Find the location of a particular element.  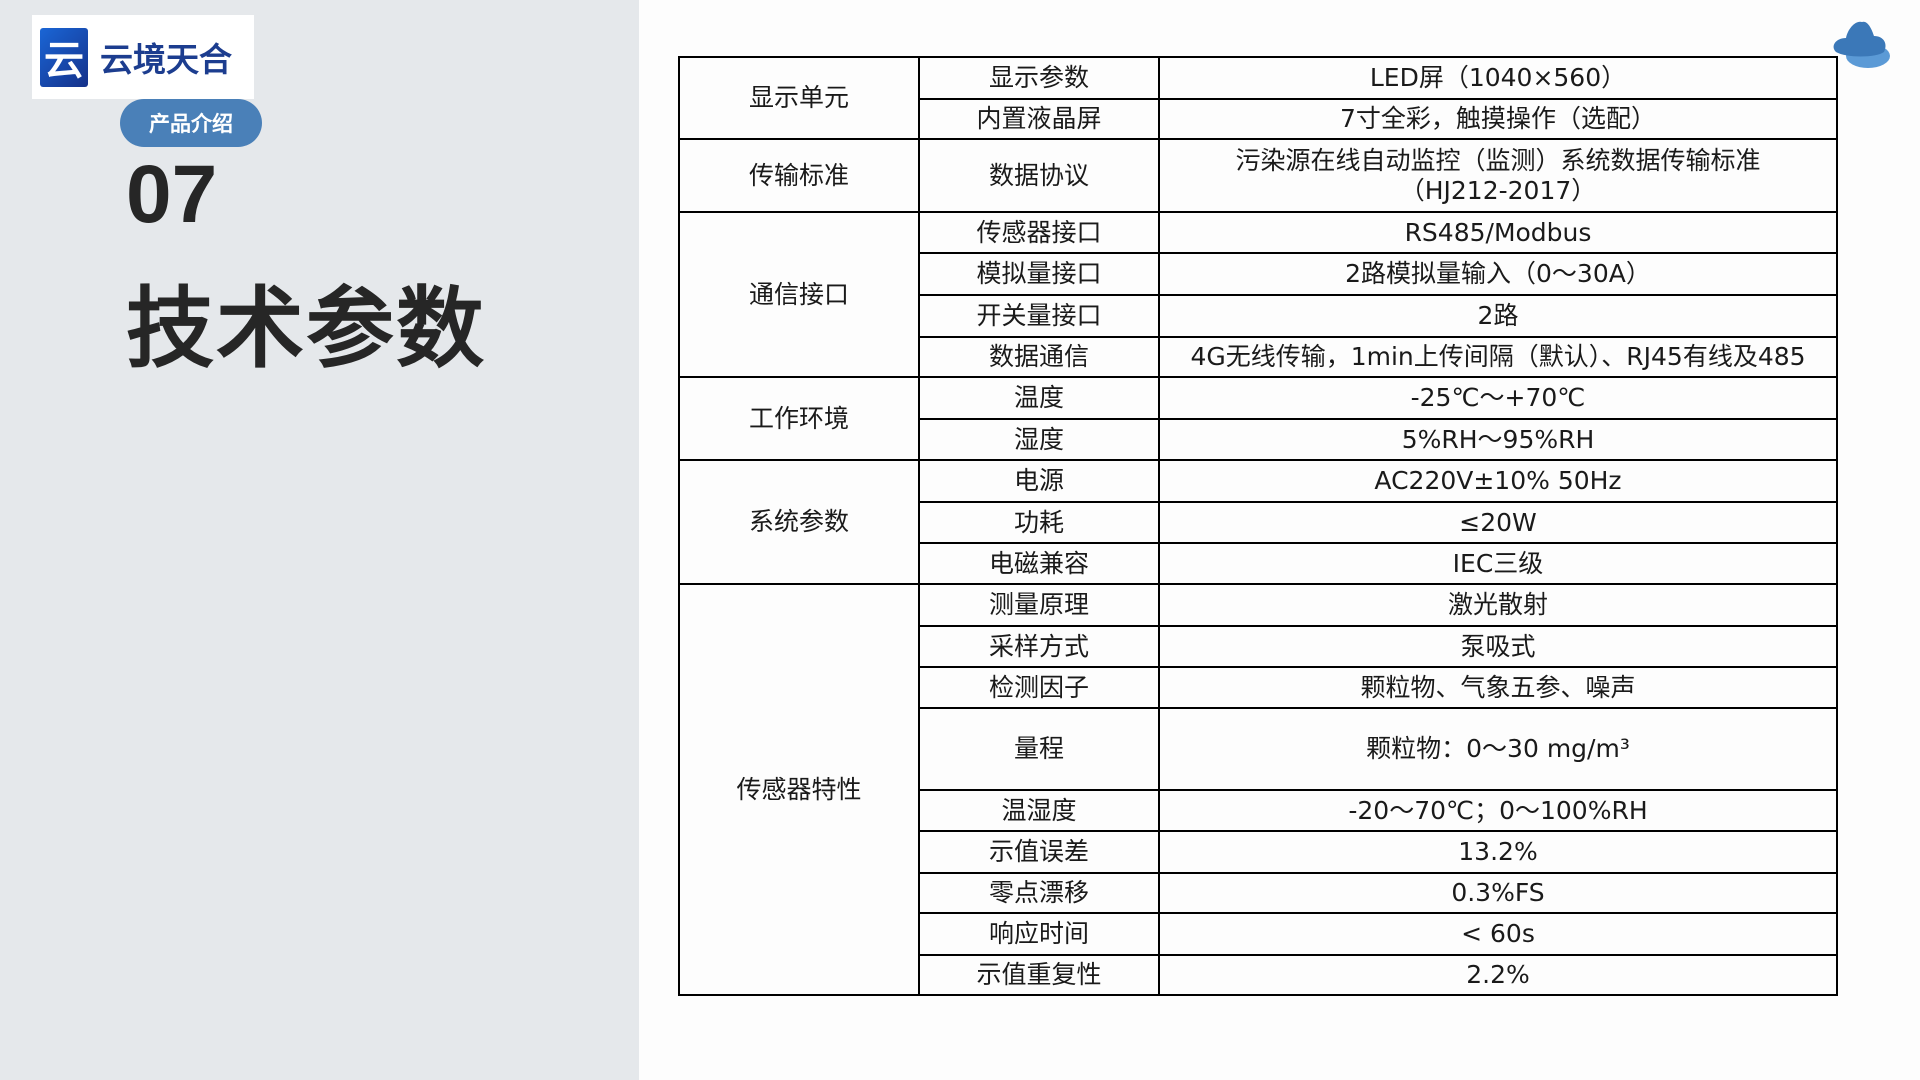

param-cell: 温度 is located at coordinates (1039, 398).